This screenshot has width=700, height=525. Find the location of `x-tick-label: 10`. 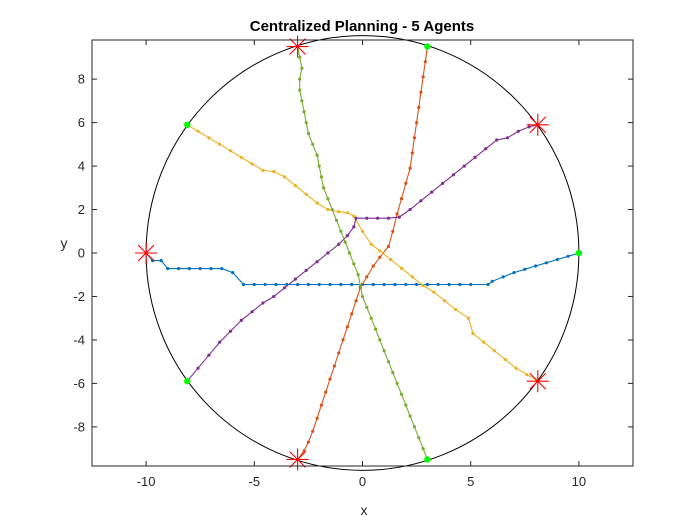

x-tick-label: 10 is located at coordinates (579, 481).